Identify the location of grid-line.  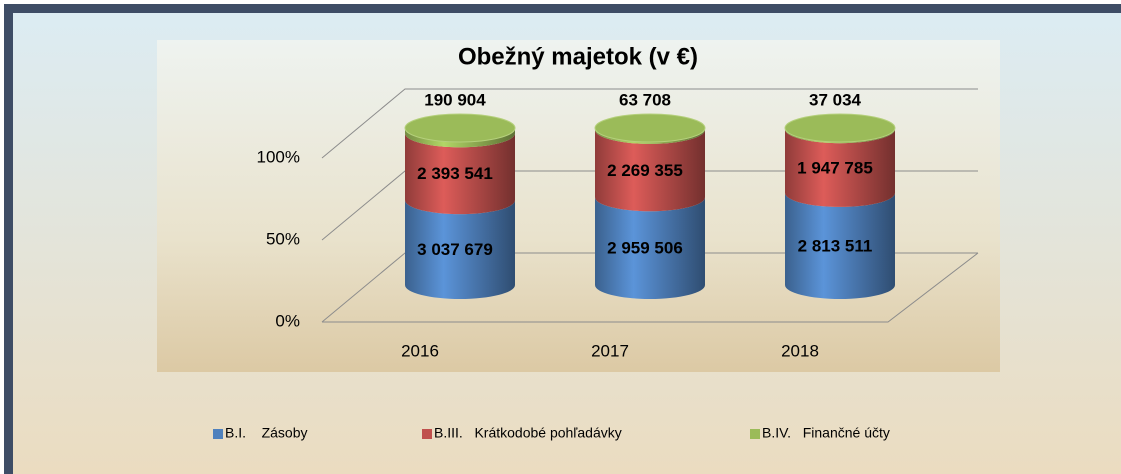
(649, 123).